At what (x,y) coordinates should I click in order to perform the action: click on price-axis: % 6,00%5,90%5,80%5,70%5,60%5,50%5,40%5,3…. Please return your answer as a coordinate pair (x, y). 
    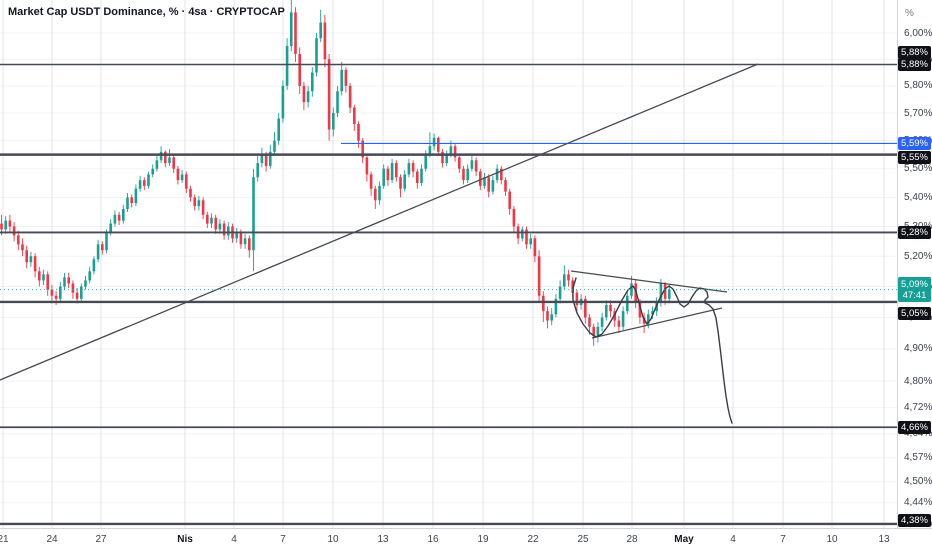
    Looking at the image, I should click on (914, 275).